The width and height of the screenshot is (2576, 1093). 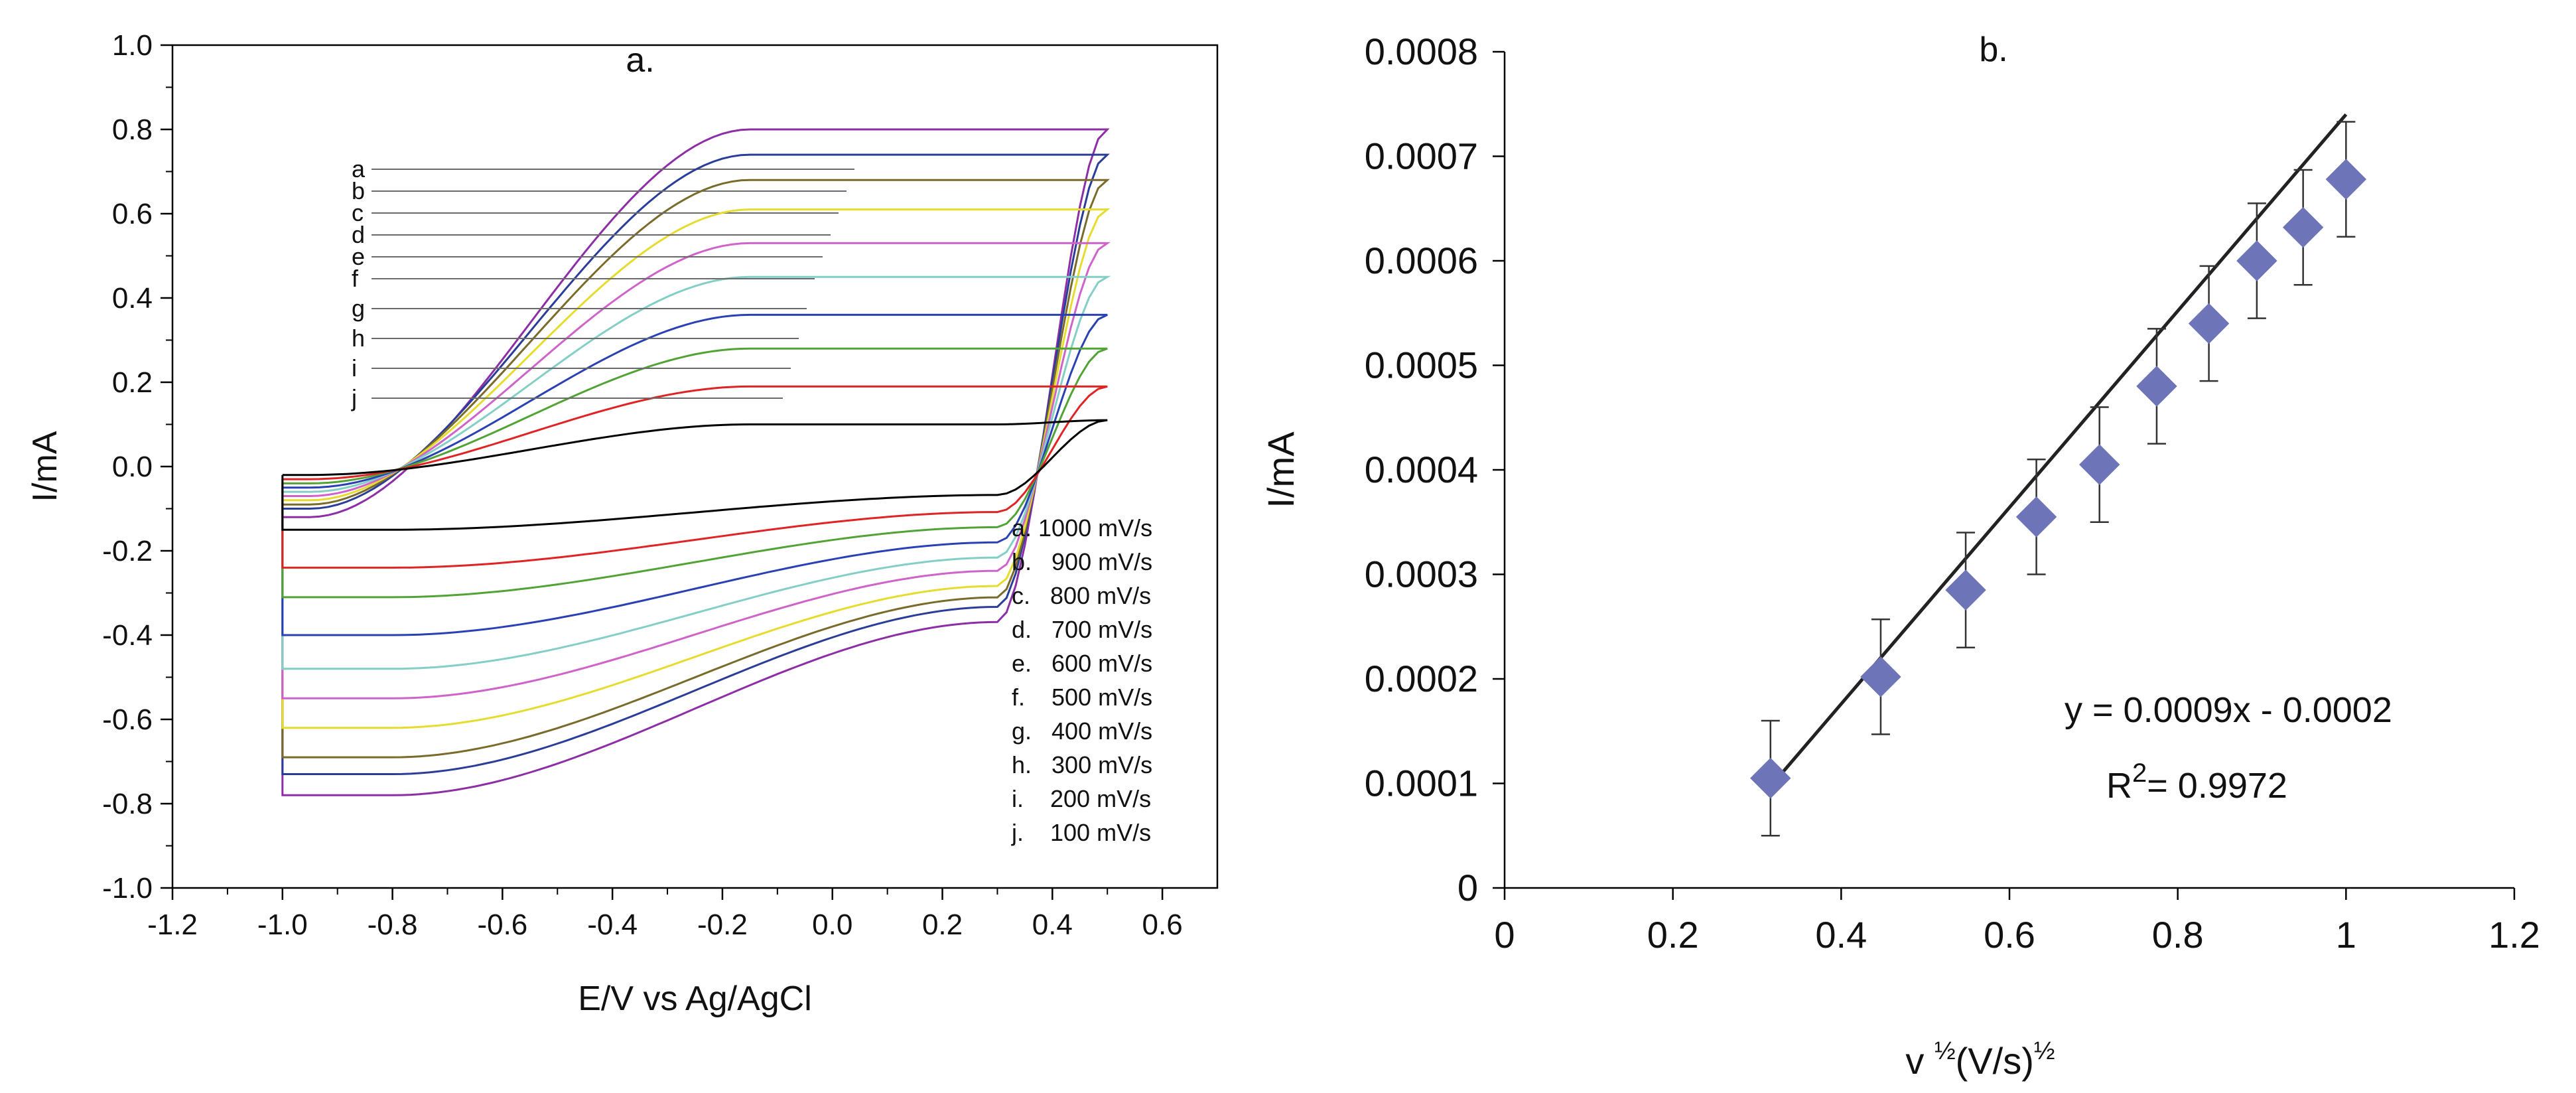 I want to click on panel-title-b: b., so click(x=1993, y=50).